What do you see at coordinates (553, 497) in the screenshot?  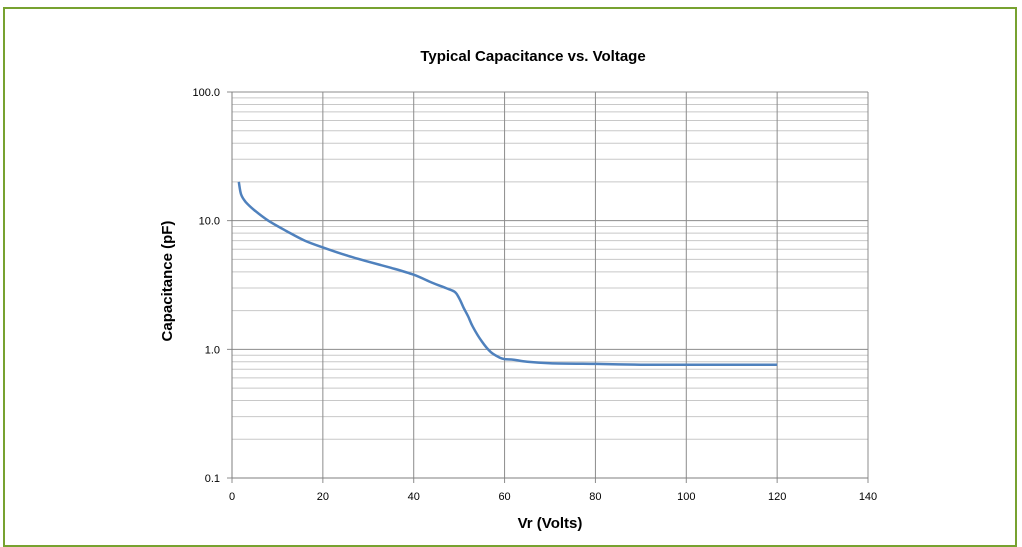 I see `x-tick-labels: 0 20 40 60 80 100 120 140` at bounding box center [553, 497].